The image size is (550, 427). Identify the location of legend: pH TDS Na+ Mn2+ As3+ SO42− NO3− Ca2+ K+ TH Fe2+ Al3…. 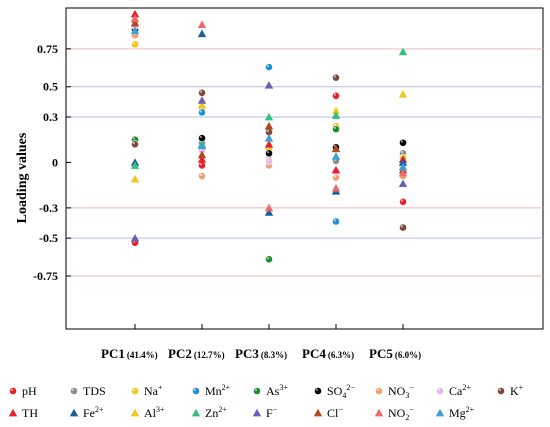
(266, 402).